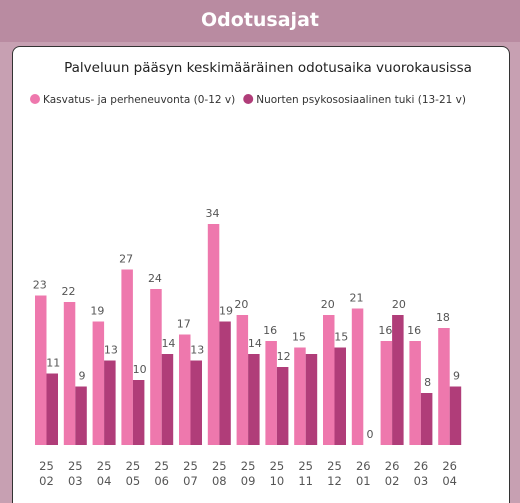 The width and height of the screenshot is (520, 503). What do you see at coordinates (284, 356) in the screenshot?
I see `data-label: 12` at bounding box center [284, 356].